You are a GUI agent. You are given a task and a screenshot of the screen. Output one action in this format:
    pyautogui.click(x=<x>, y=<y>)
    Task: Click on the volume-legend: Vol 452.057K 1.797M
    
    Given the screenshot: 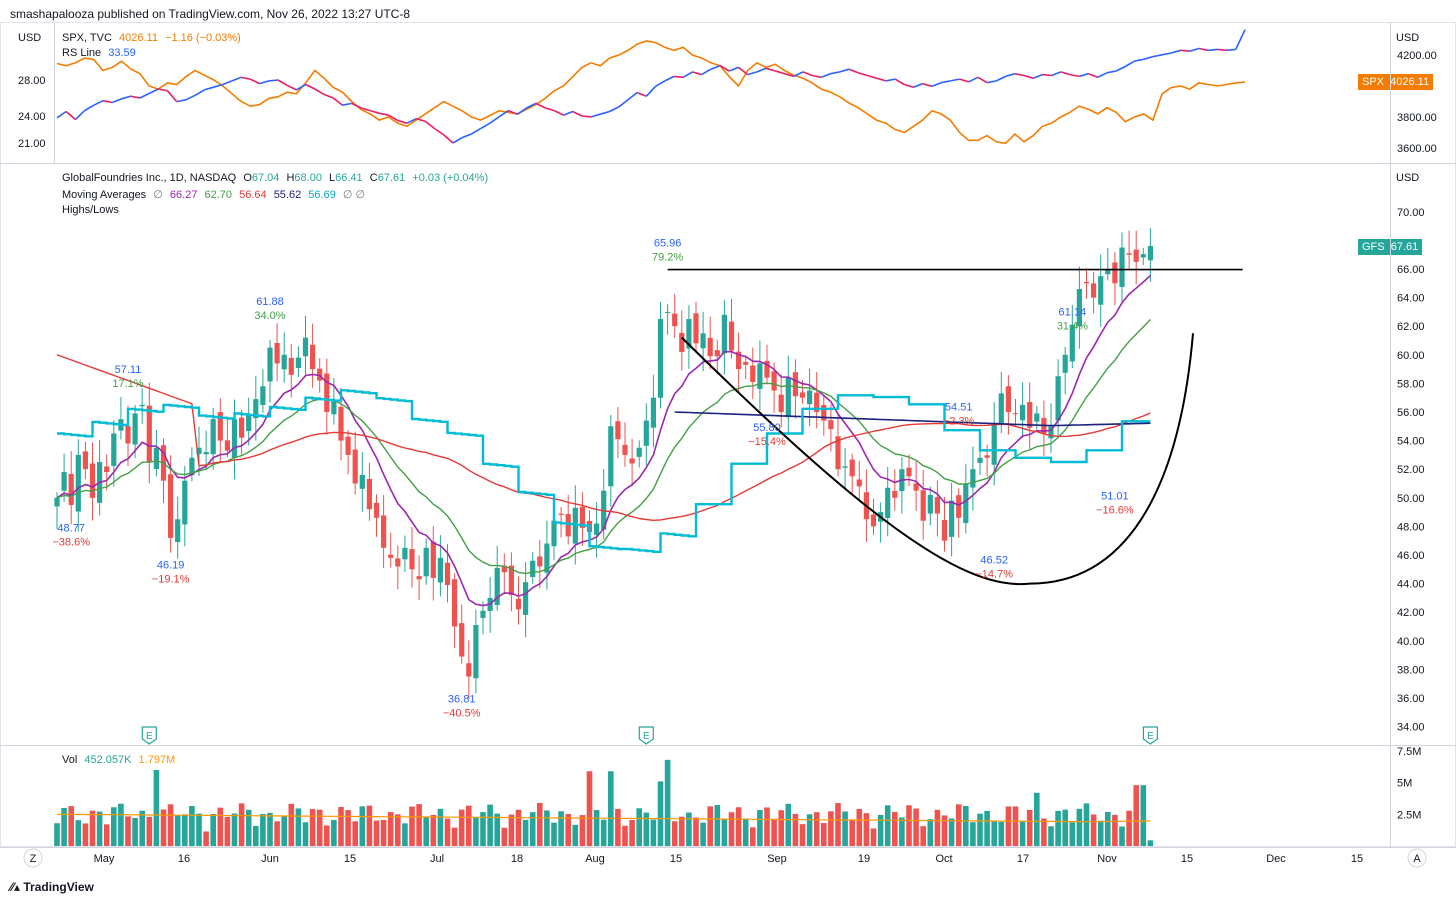 What is the action you would take?
    pyautogui.click(x=120, y=760)
    